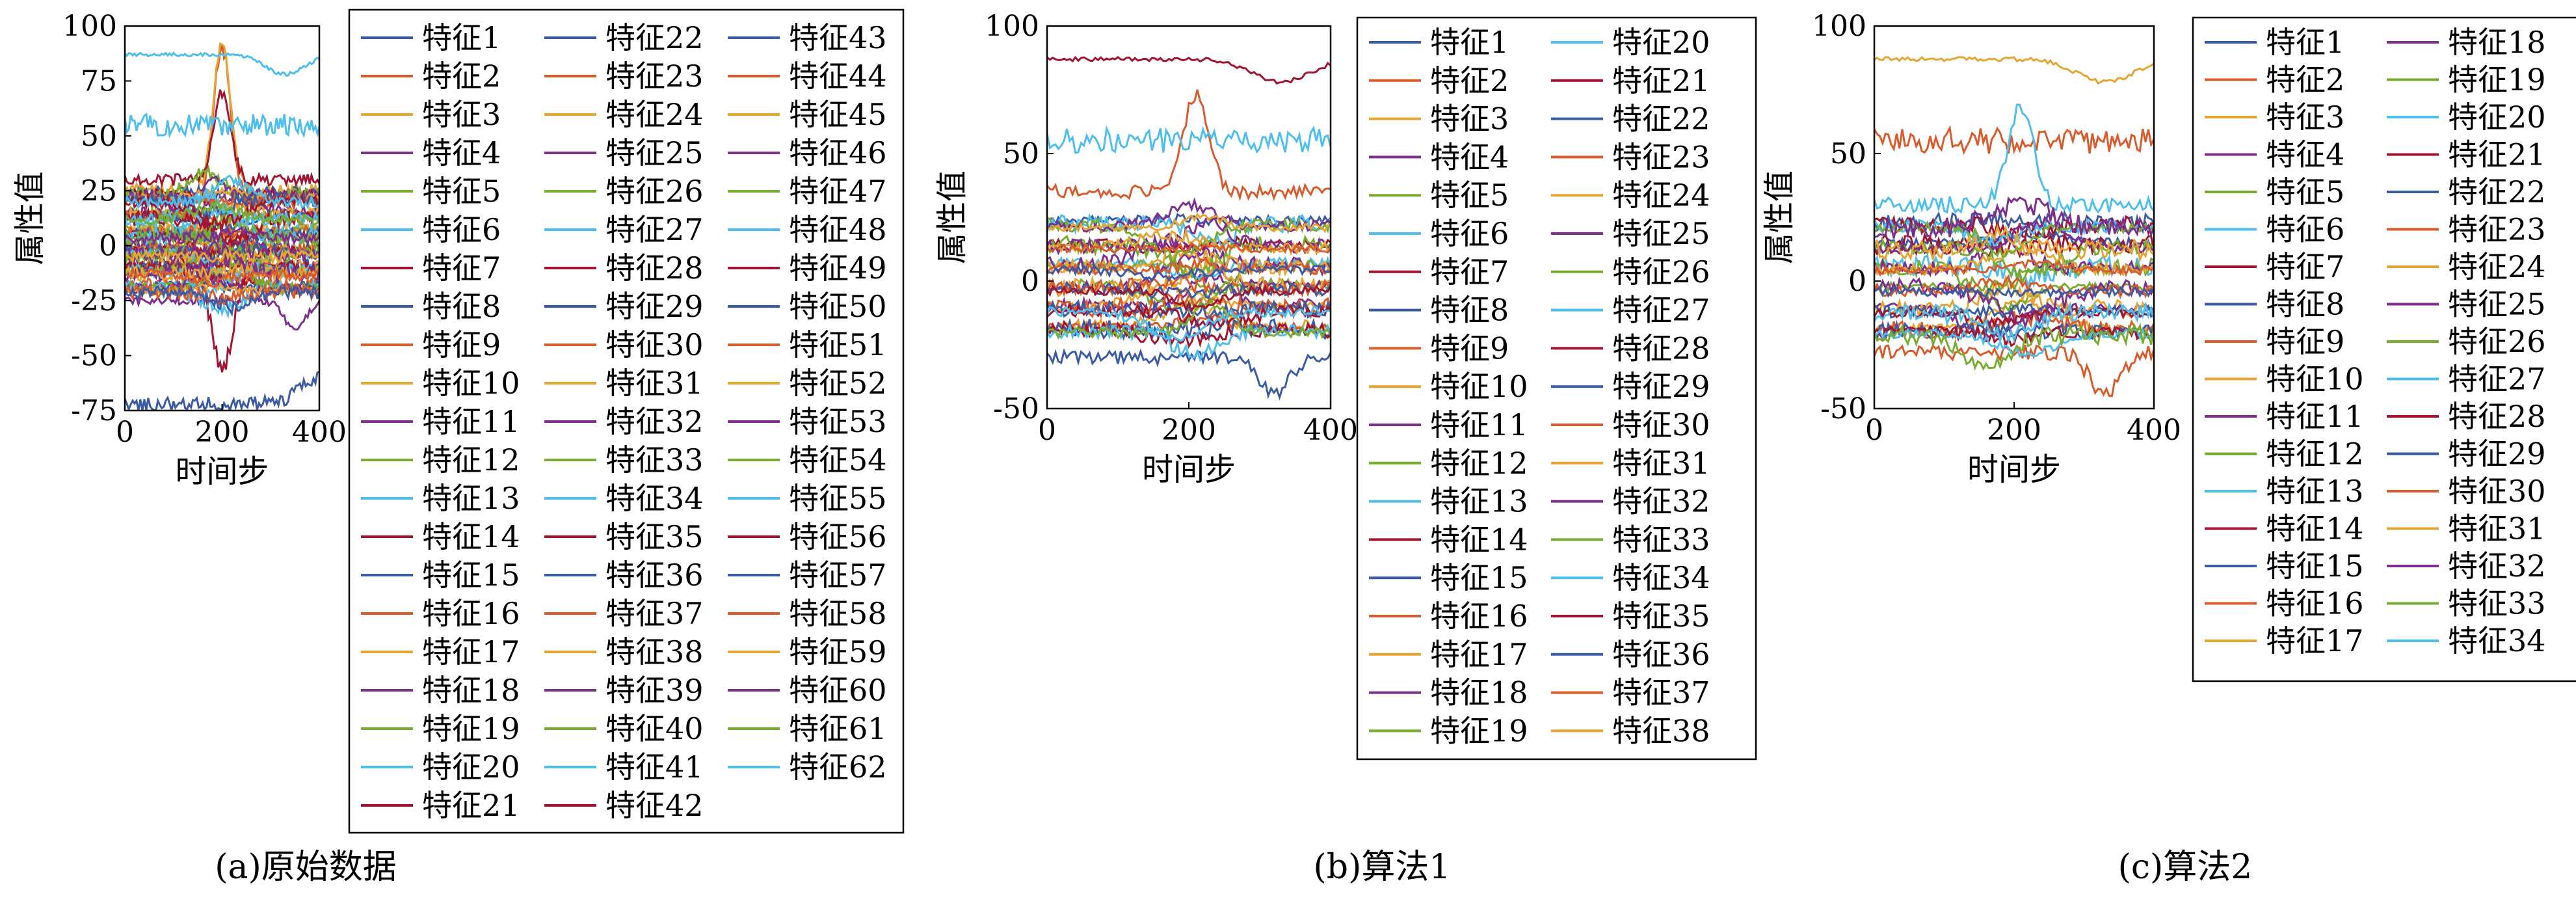 This screenshot has width=2576, height=903. I want to click on subfigure-caption: (a)原始数据, so click(306, 867).